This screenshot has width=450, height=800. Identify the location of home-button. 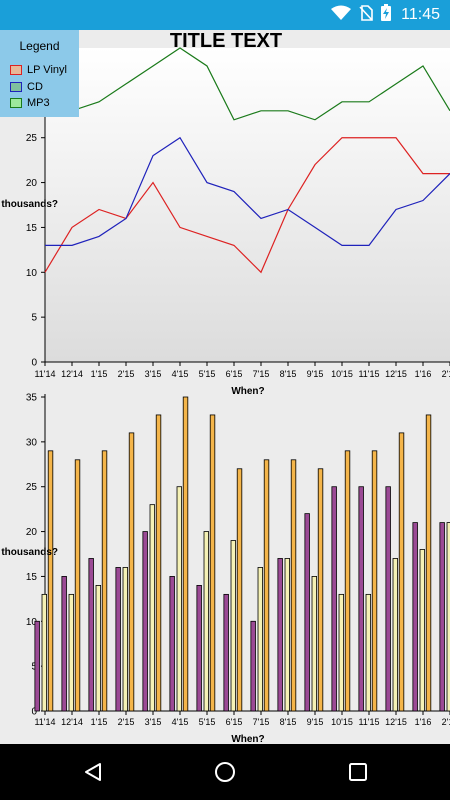
(225, 772).